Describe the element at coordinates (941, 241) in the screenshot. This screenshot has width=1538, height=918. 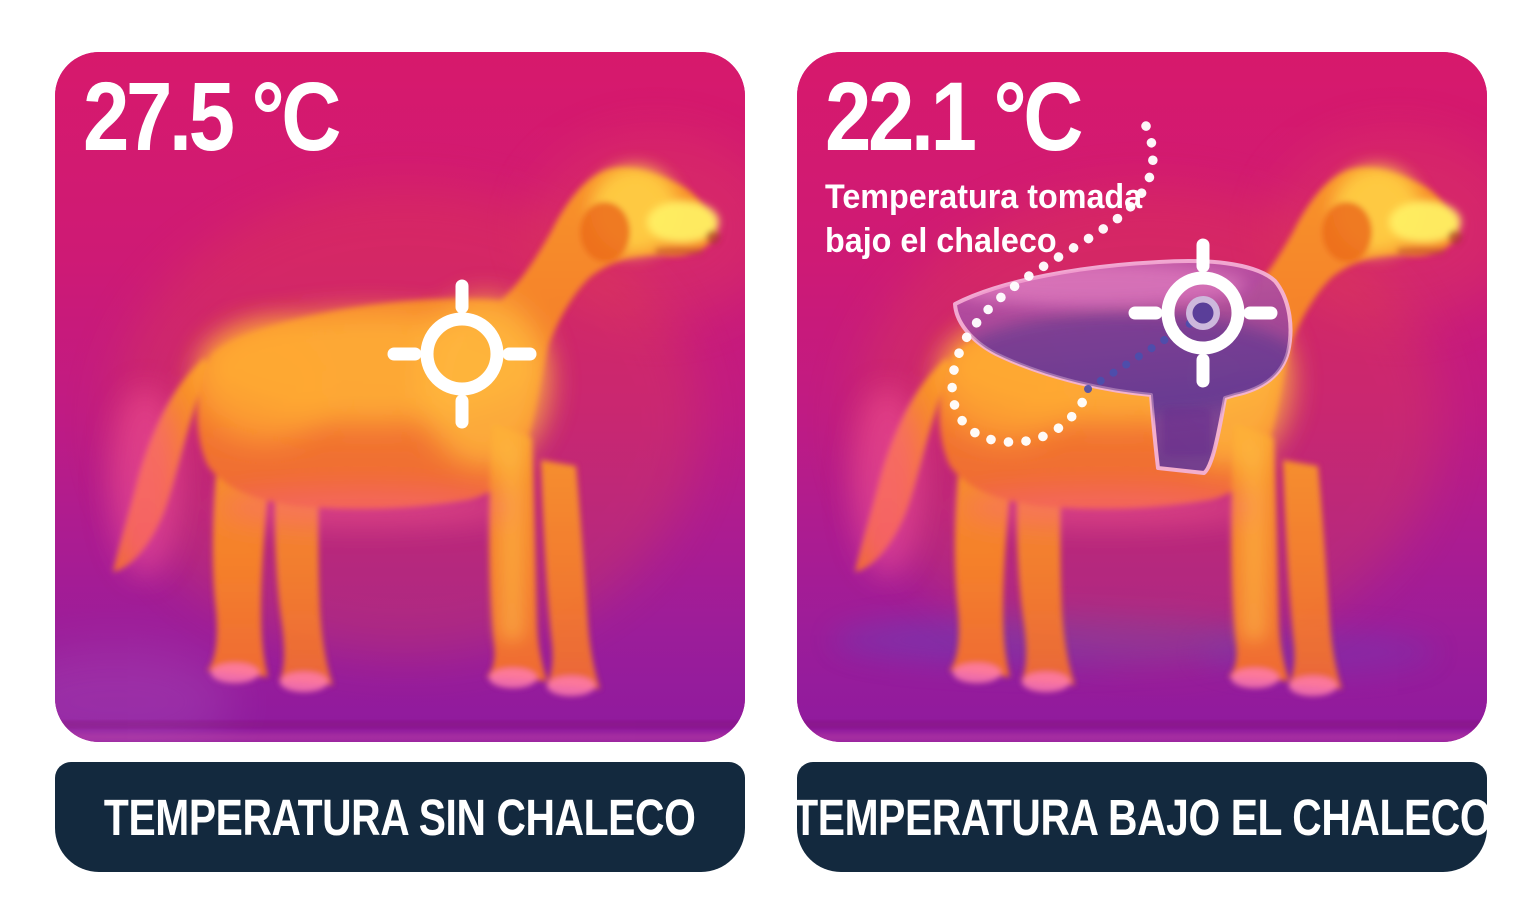
I see `annotation-line-2: bajo el chaleco` at that location.